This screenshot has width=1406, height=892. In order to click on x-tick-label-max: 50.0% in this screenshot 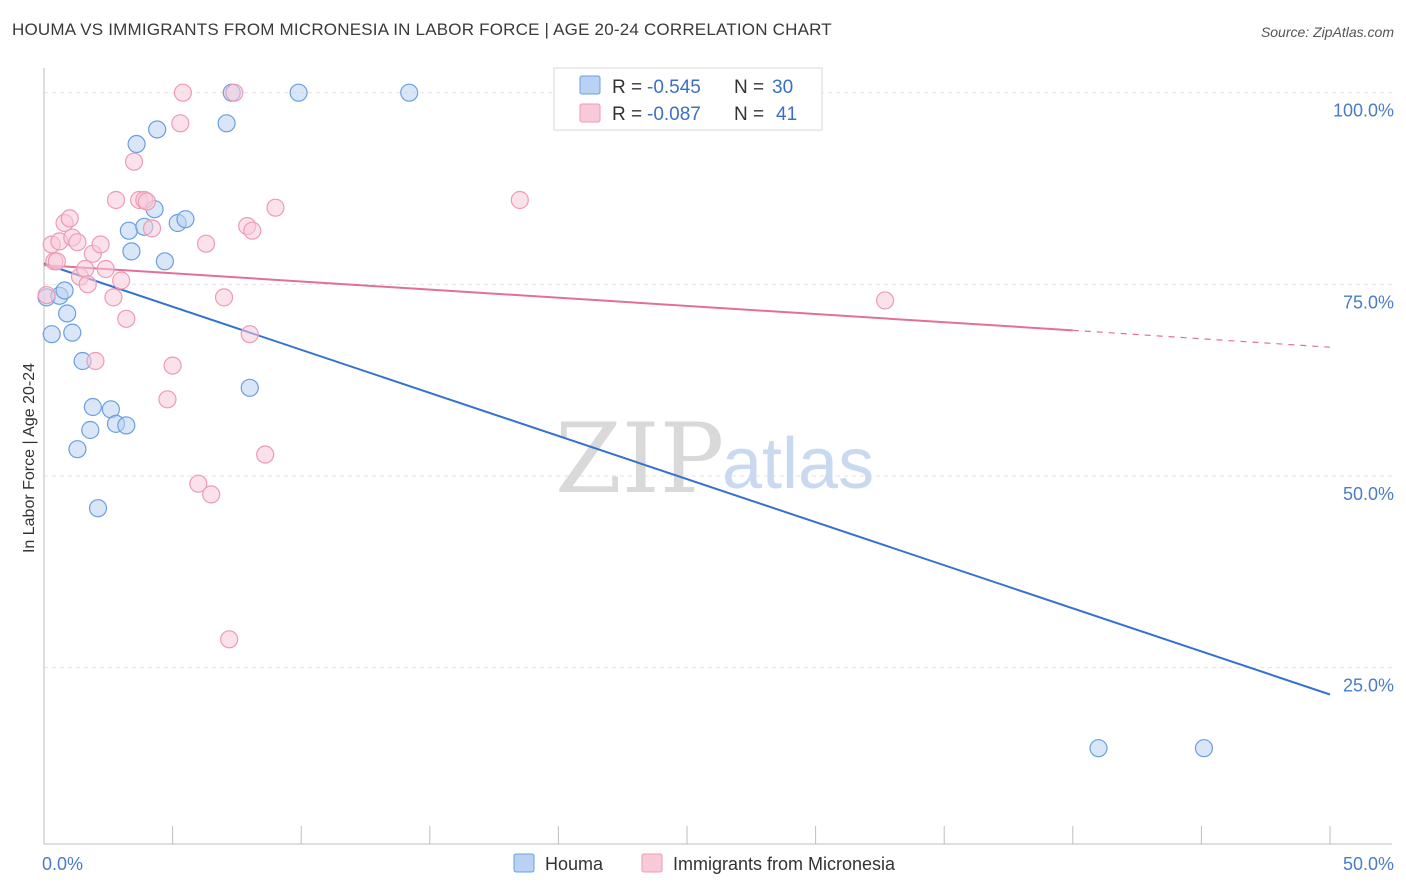, I will do `click(1368, 864)`.